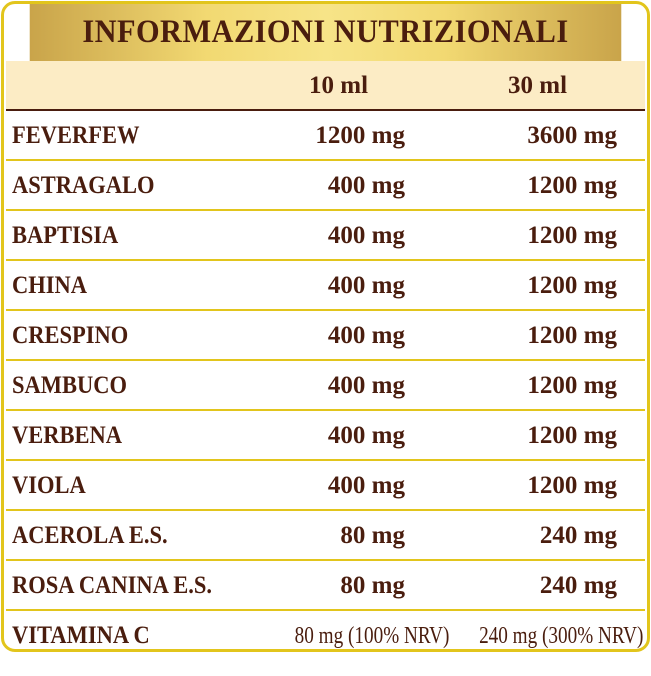 Image resolution: width=651 pixels, height=676 pixels. I want to click on table-row: ACEROLA E.S. 80 mg 240 mg, so click(325, 536).